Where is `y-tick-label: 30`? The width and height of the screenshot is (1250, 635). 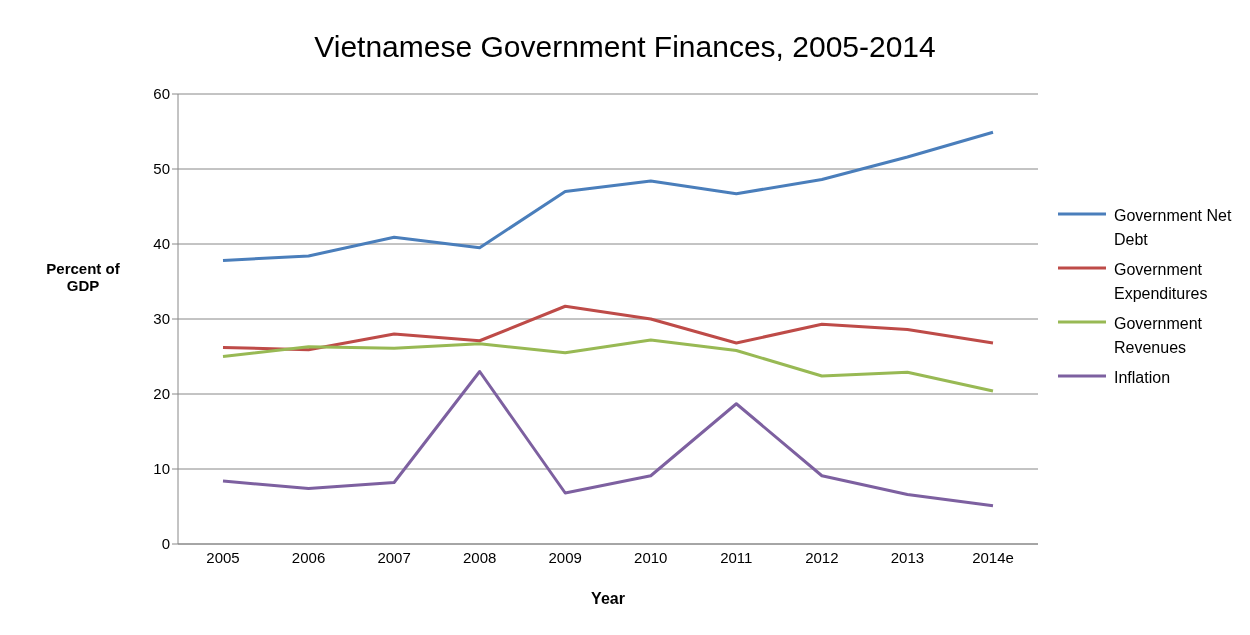 y-tick-label: 30 is located at coordinates (161, 319).